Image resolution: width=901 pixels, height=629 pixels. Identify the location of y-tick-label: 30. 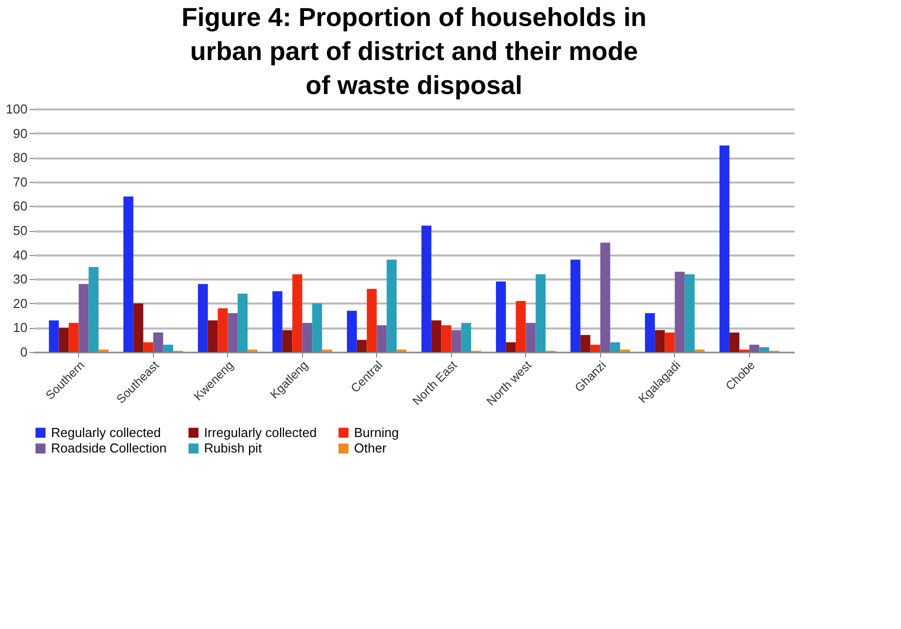
(20, 279).